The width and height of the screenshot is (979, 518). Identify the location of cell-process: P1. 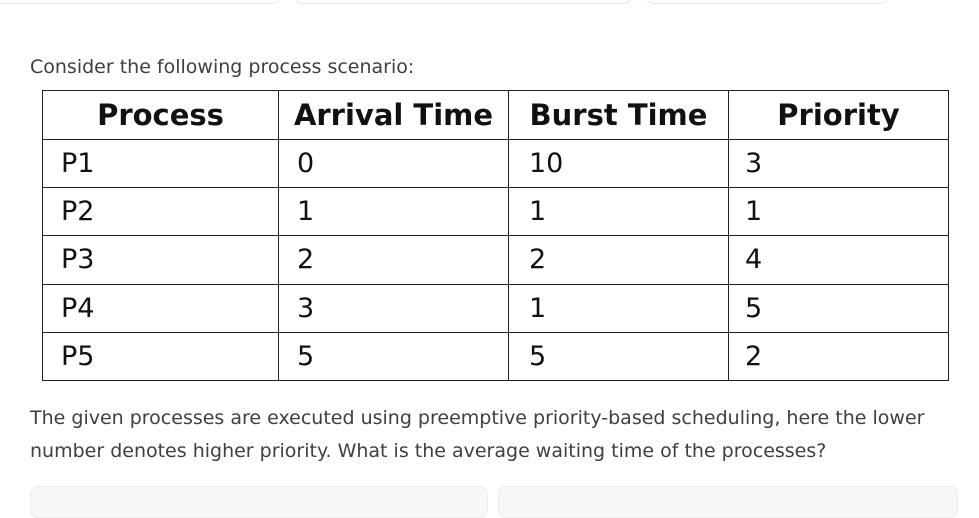
(160, 163).